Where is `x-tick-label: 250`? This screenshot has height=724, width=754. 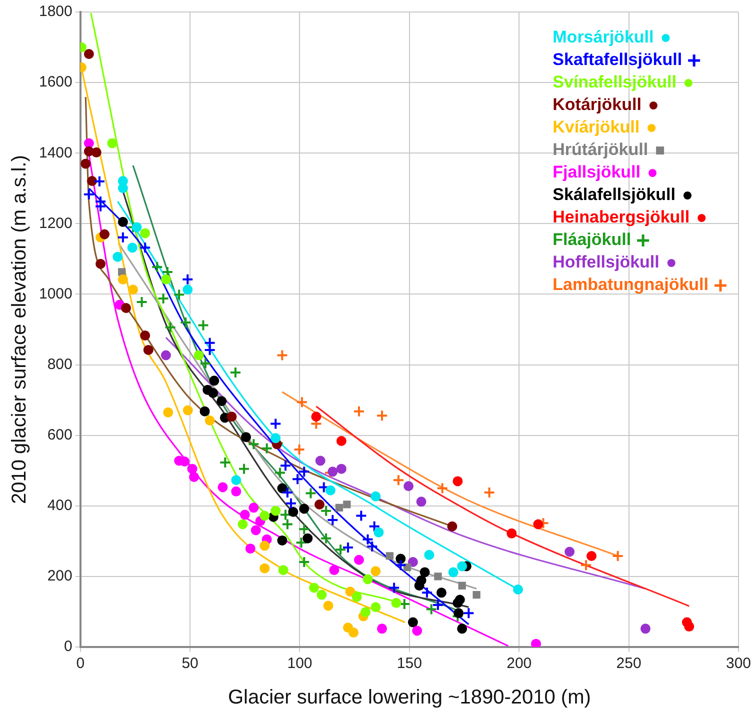
x-tick-label: 250 is located at coordinates (629, 663).